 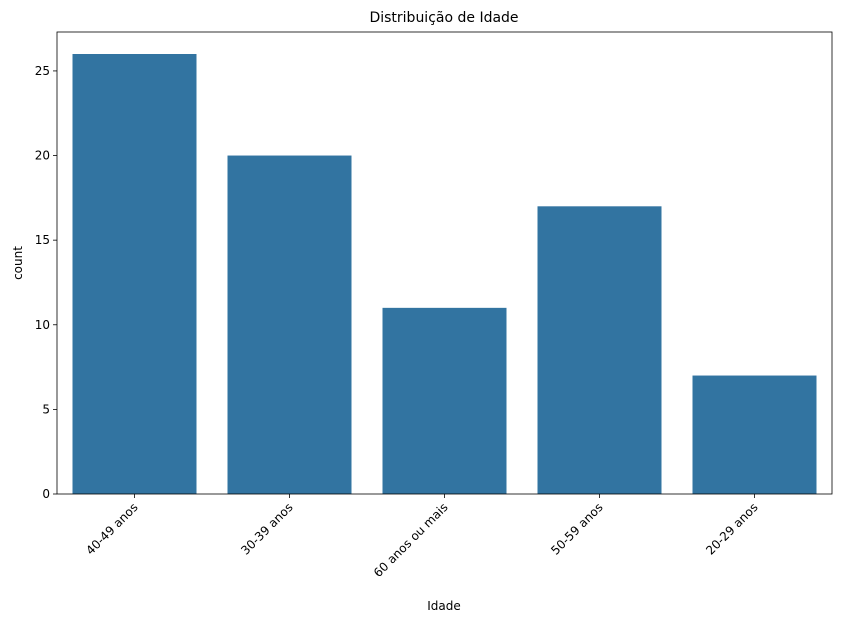 What do you see at coordinates (443, 18) in the screenshot?
I see `chart-title: Distribuição de Idade` at bounding box center [443, 18].